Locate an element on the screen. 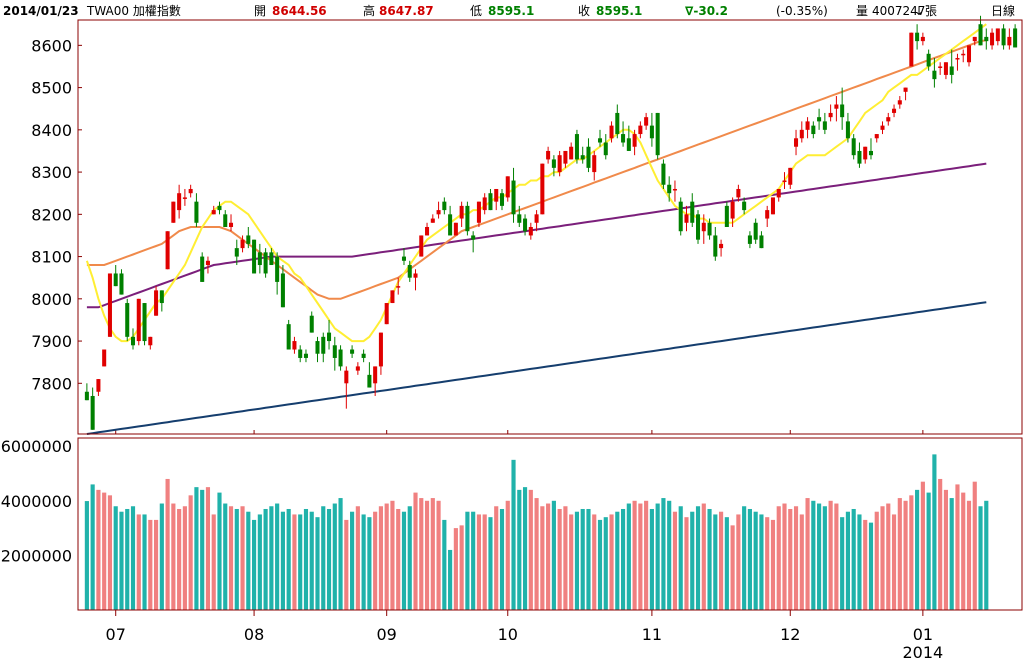  symbol-name: TWA00 加權指數 is located at coordinates (134, 11).